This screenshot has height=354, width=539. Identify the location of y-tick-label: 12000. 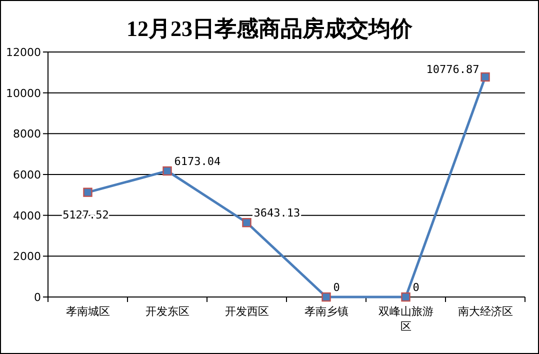
(23, 52).